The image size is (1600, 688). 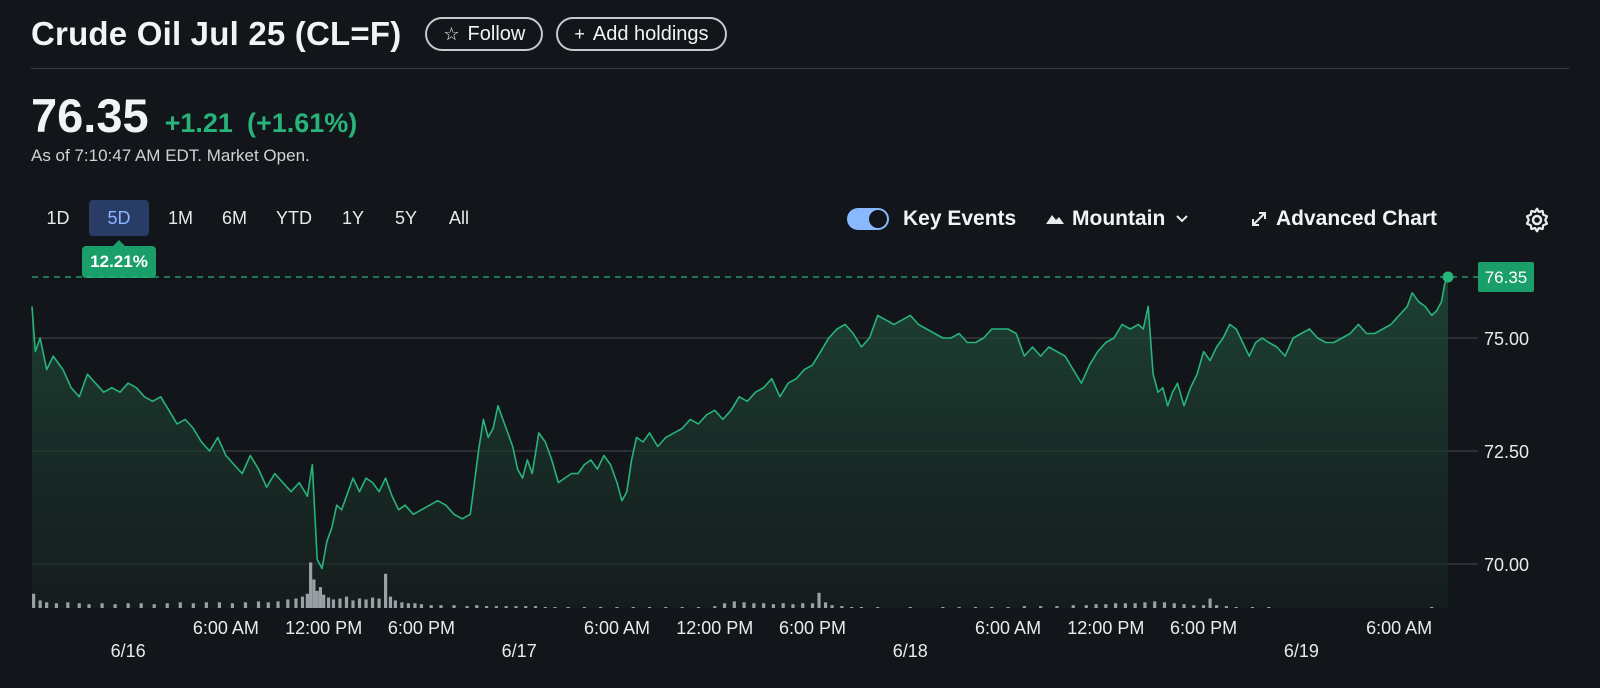 What do you see at coordinates (1301, 651) in the screenshot?
I see `x-date-label: 6/19` at bounding box center [1301, 651].